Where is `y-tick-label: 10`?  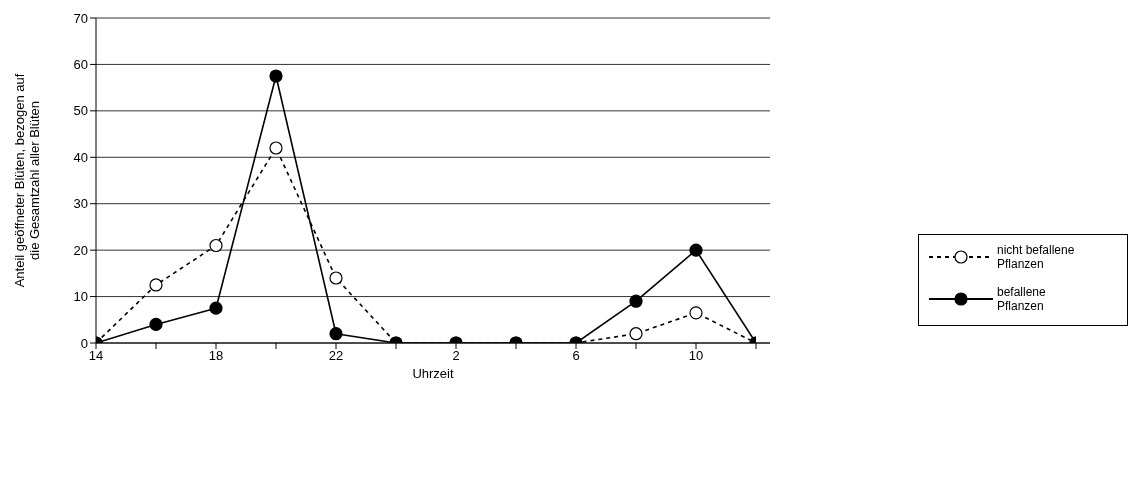 y-tick-label: 10 is located at coordinates (80, 297).